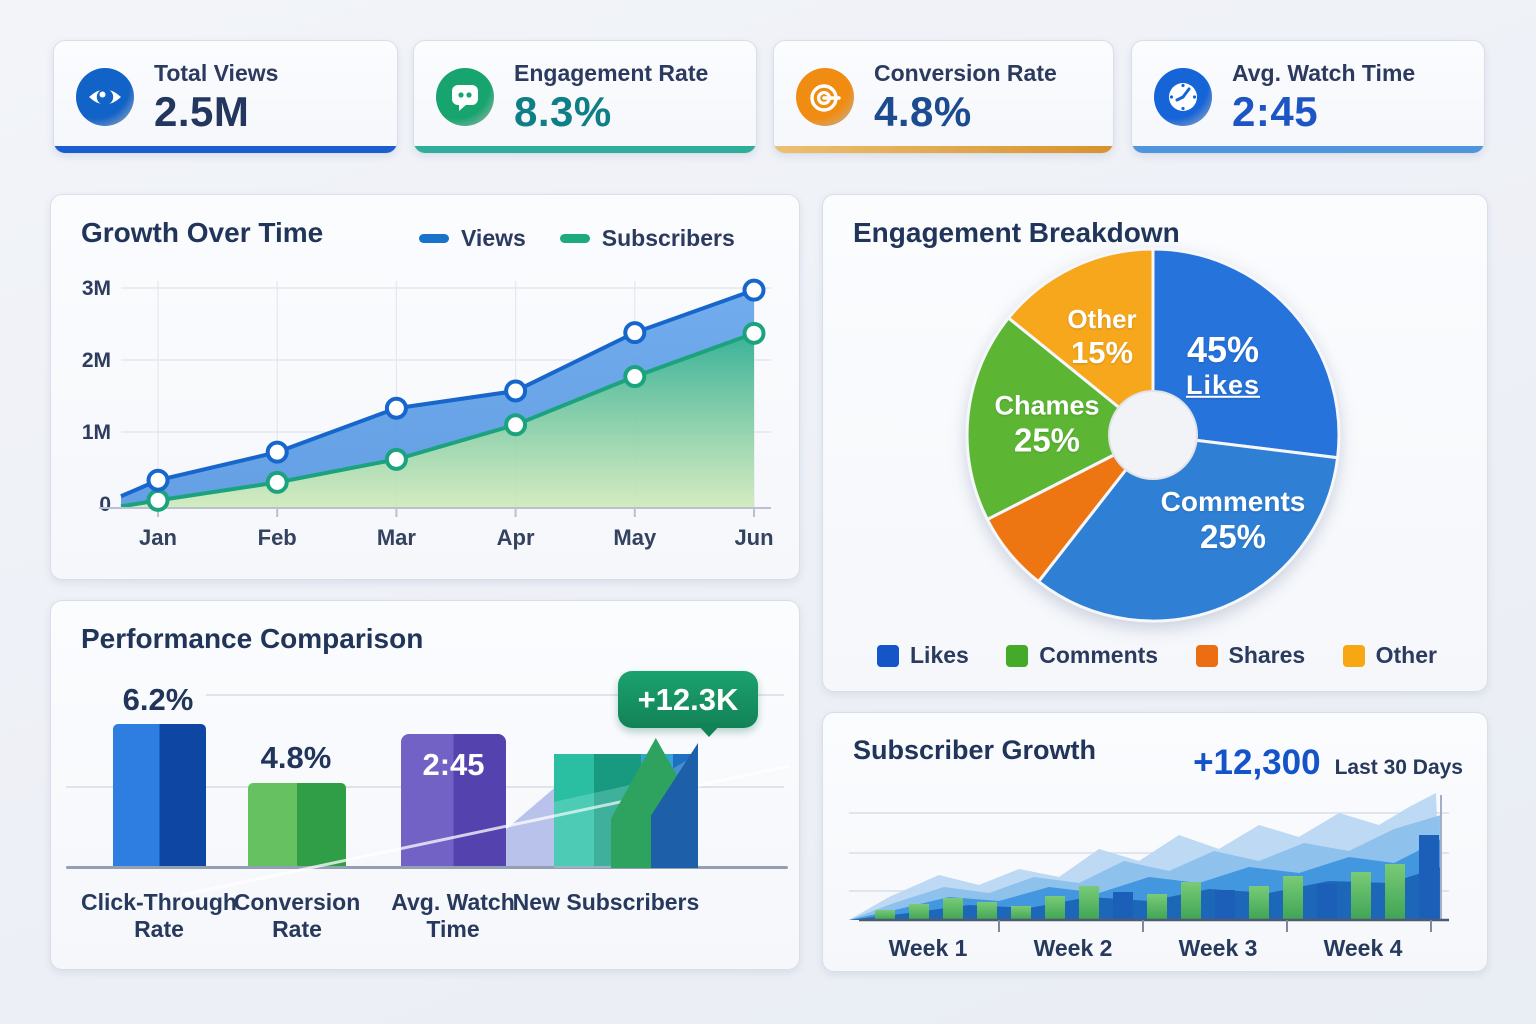 This screenshot has width=1536, height=1024. Describe the element at coordinates (96, 360) in the screenshot. I see `svg-text: 2M` at that location.